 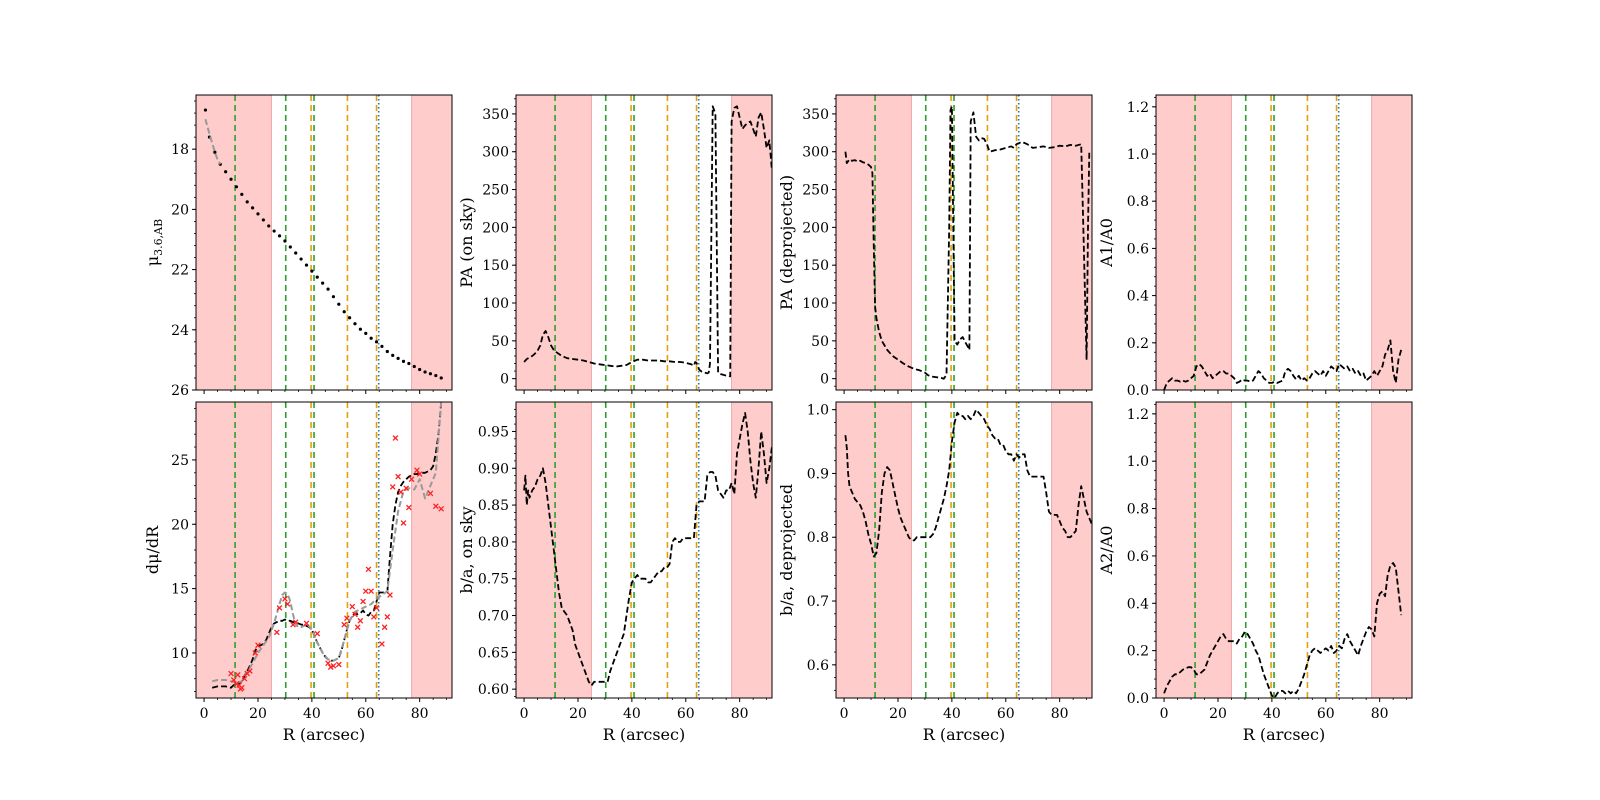 I want to click on y-tick-label: 24, so click(x=180, y=331).